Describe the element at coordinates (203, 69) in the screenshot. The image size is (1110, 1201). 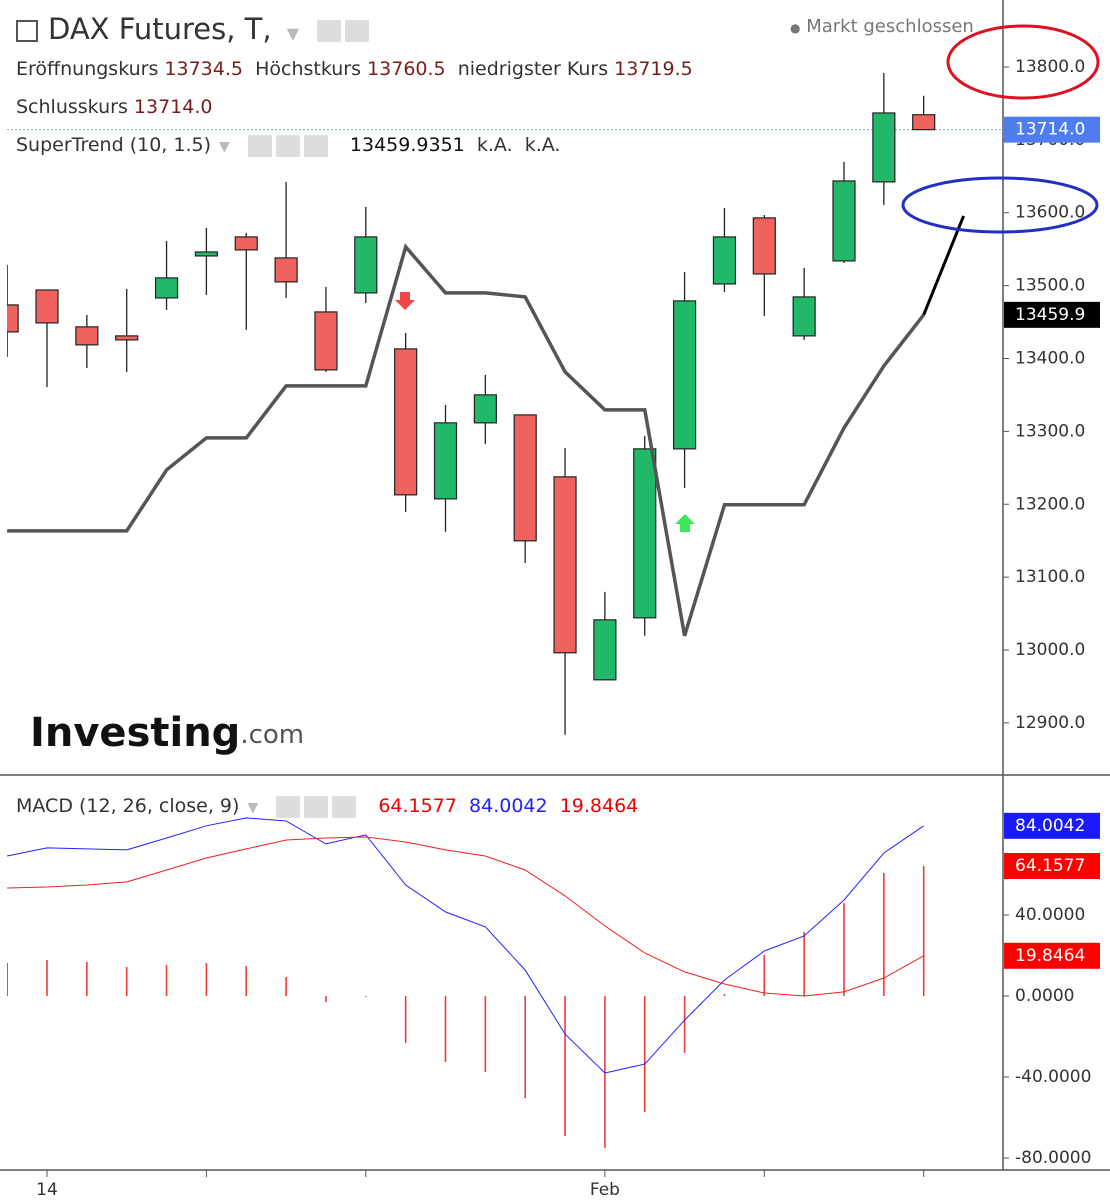
I see `ohlc-value: 13734.5` at that location.